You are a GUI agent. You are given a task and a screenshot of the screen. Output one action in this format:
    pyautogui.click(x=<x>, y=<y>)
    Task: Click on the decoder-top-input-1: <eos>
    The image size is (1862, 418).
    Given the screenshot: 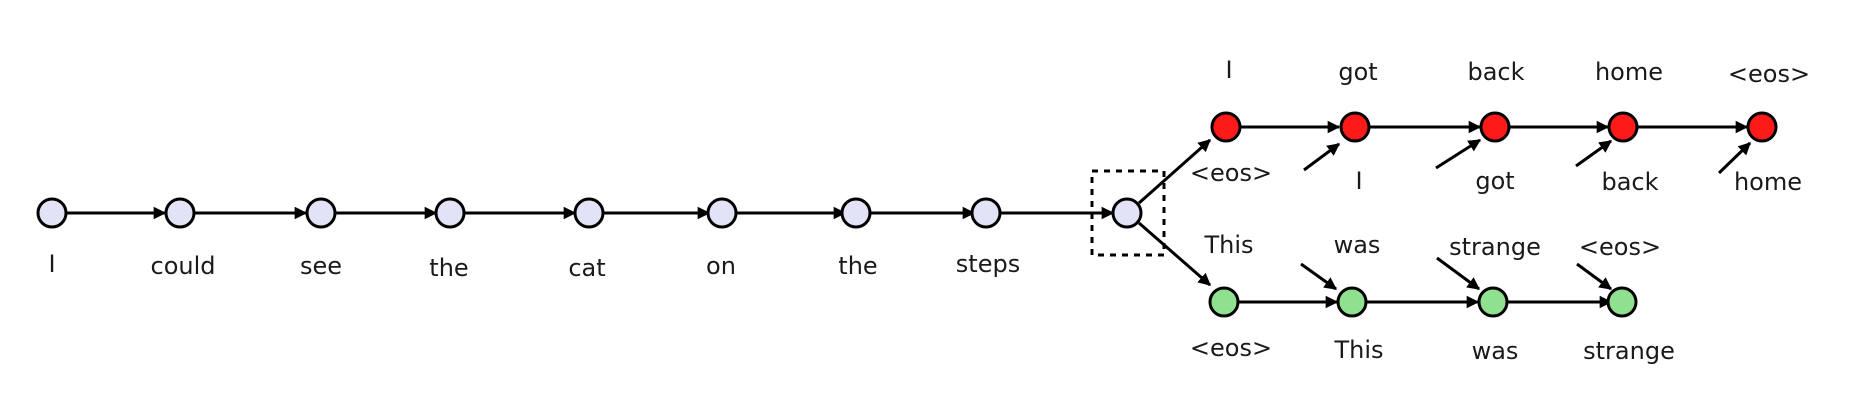 What is the action you would take?
    pyautogui.click(x=1231, y=173)
    